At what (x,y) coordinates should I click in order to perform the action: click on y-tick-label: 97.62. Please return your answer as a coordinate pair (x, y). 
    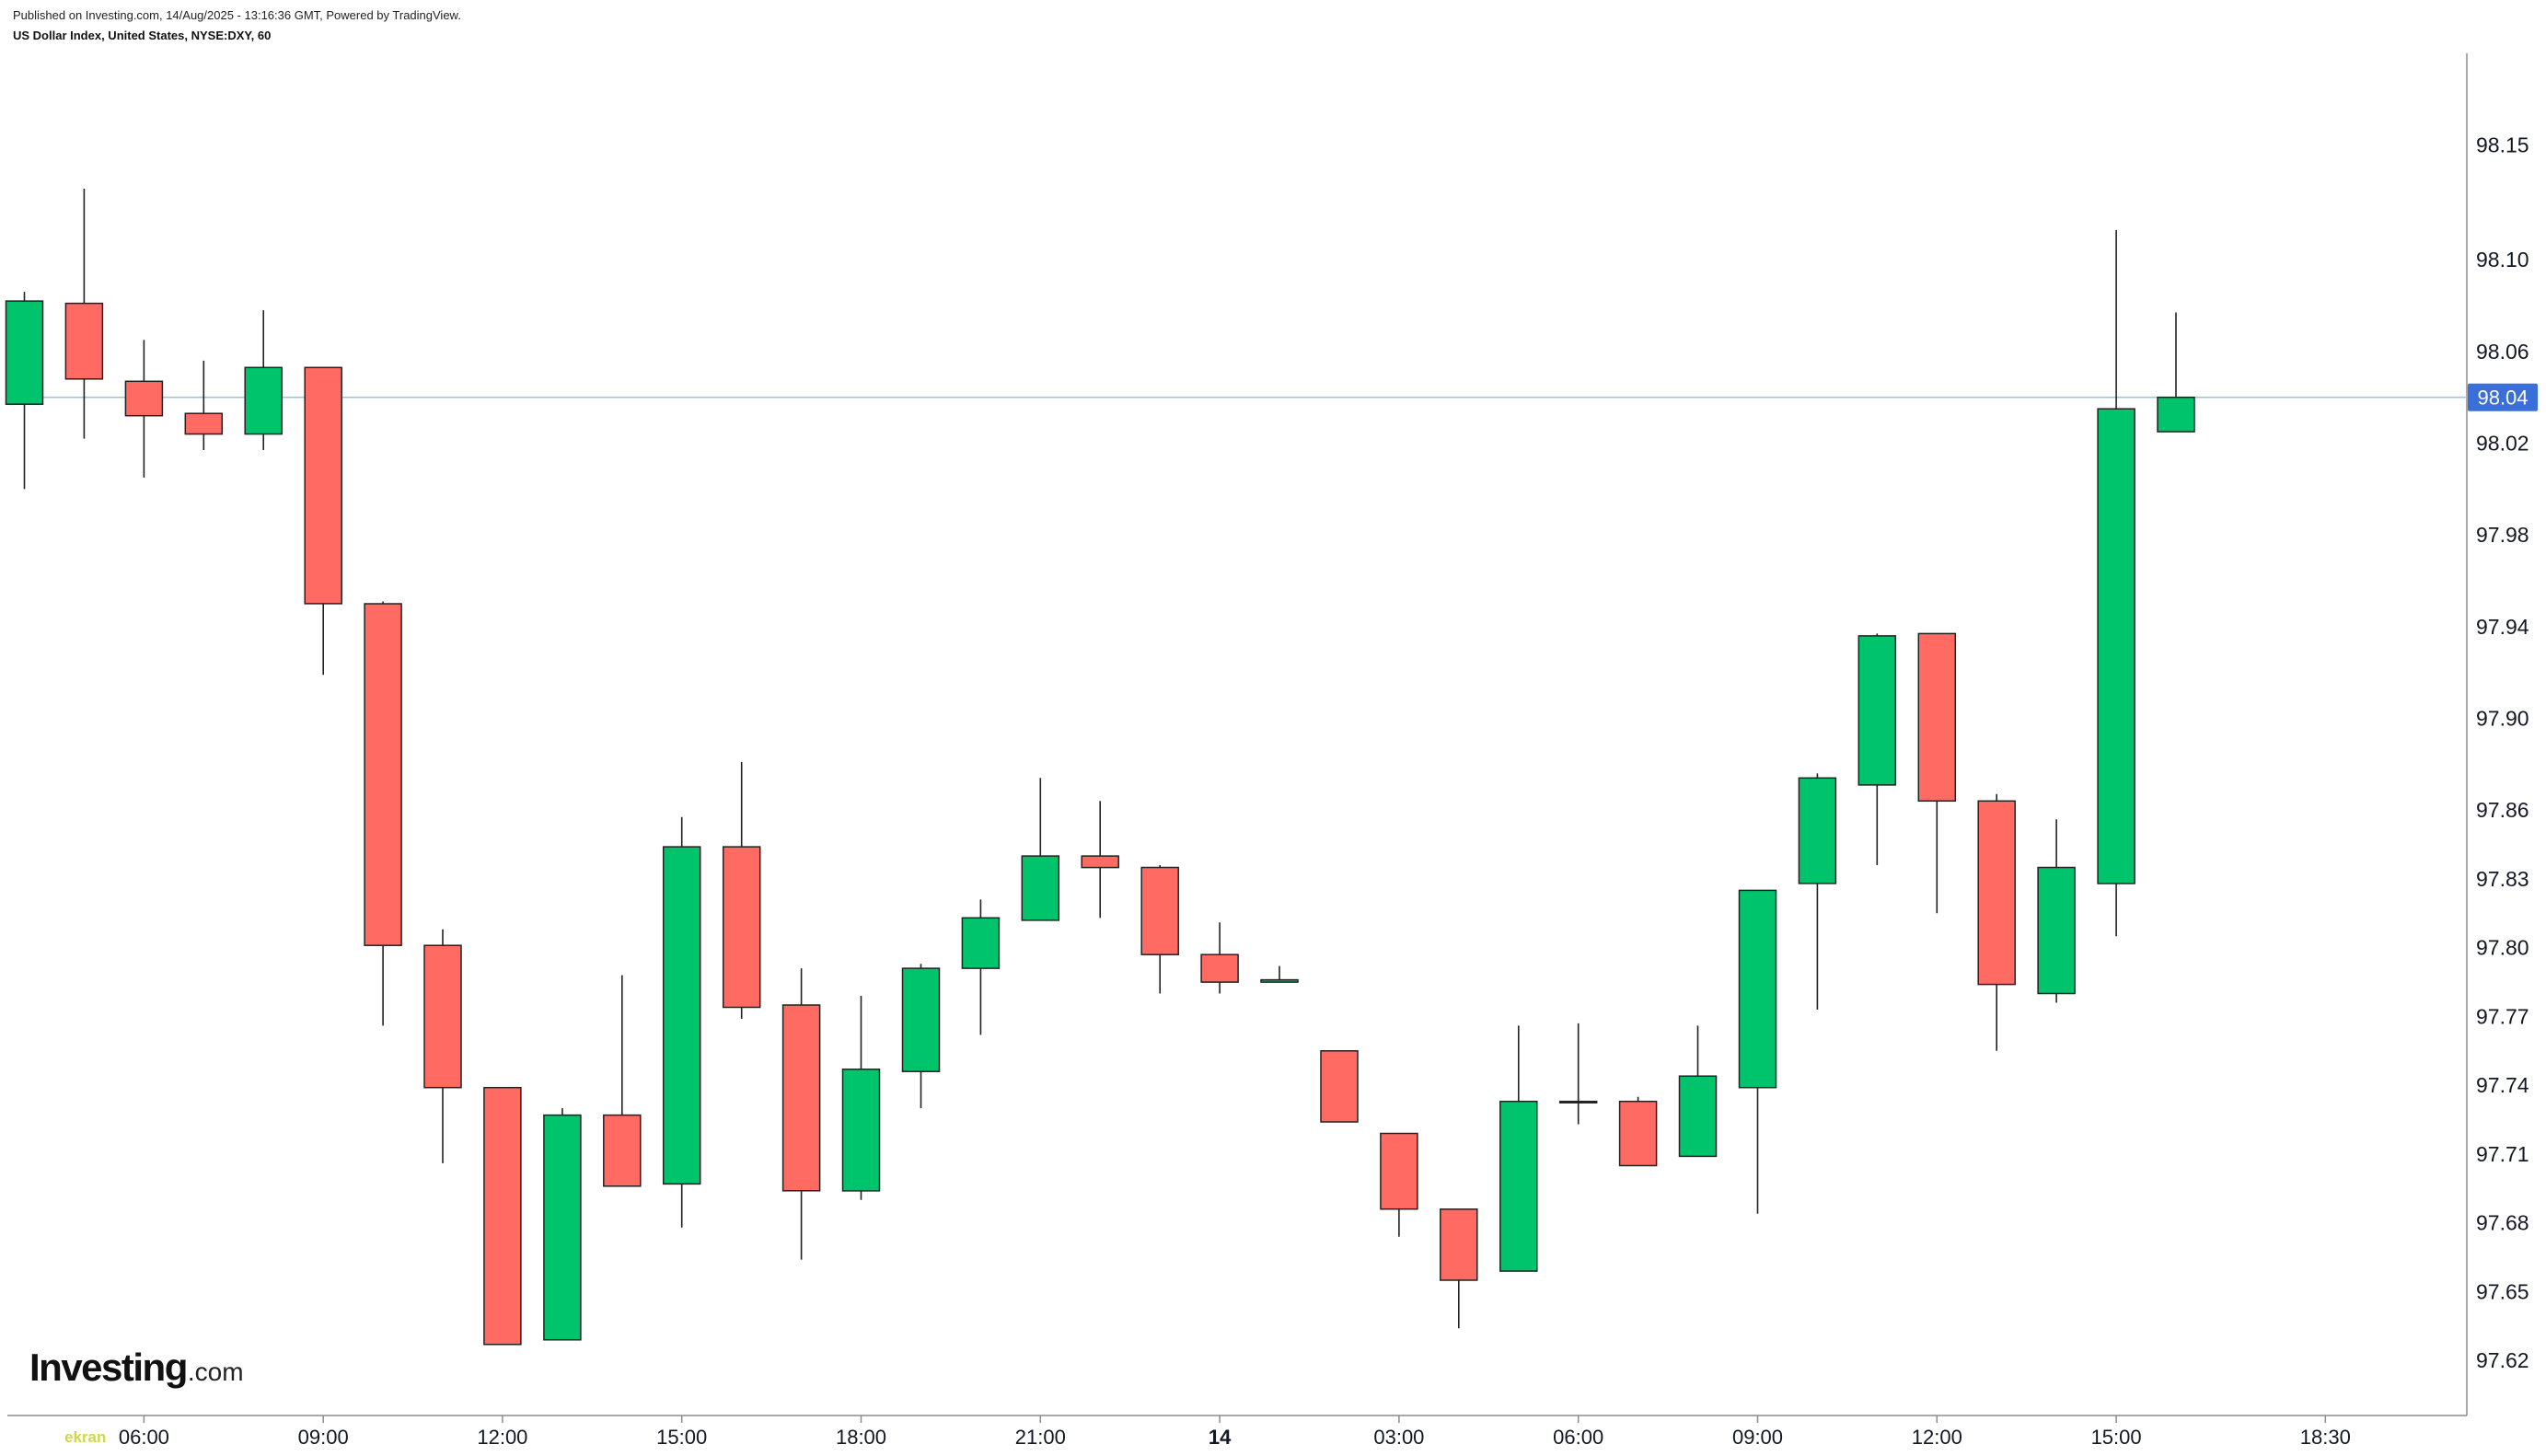
    Looking at the image, I should click on (2502, 1360).